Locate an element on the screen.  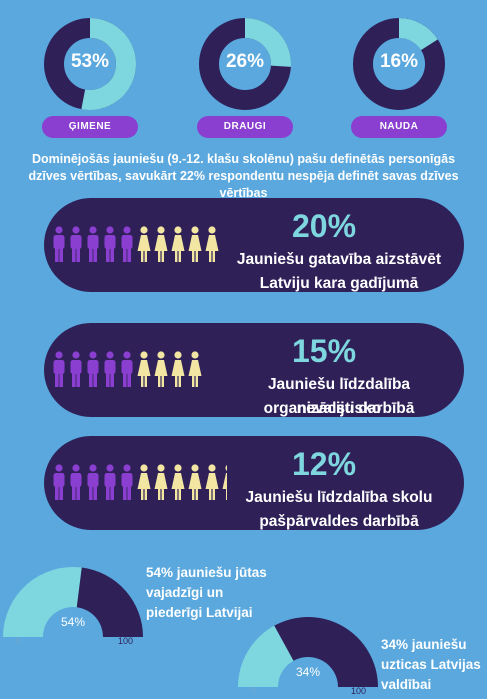
stat-text-2b: organizāciju darbībā is located at coordinates (339, 408).